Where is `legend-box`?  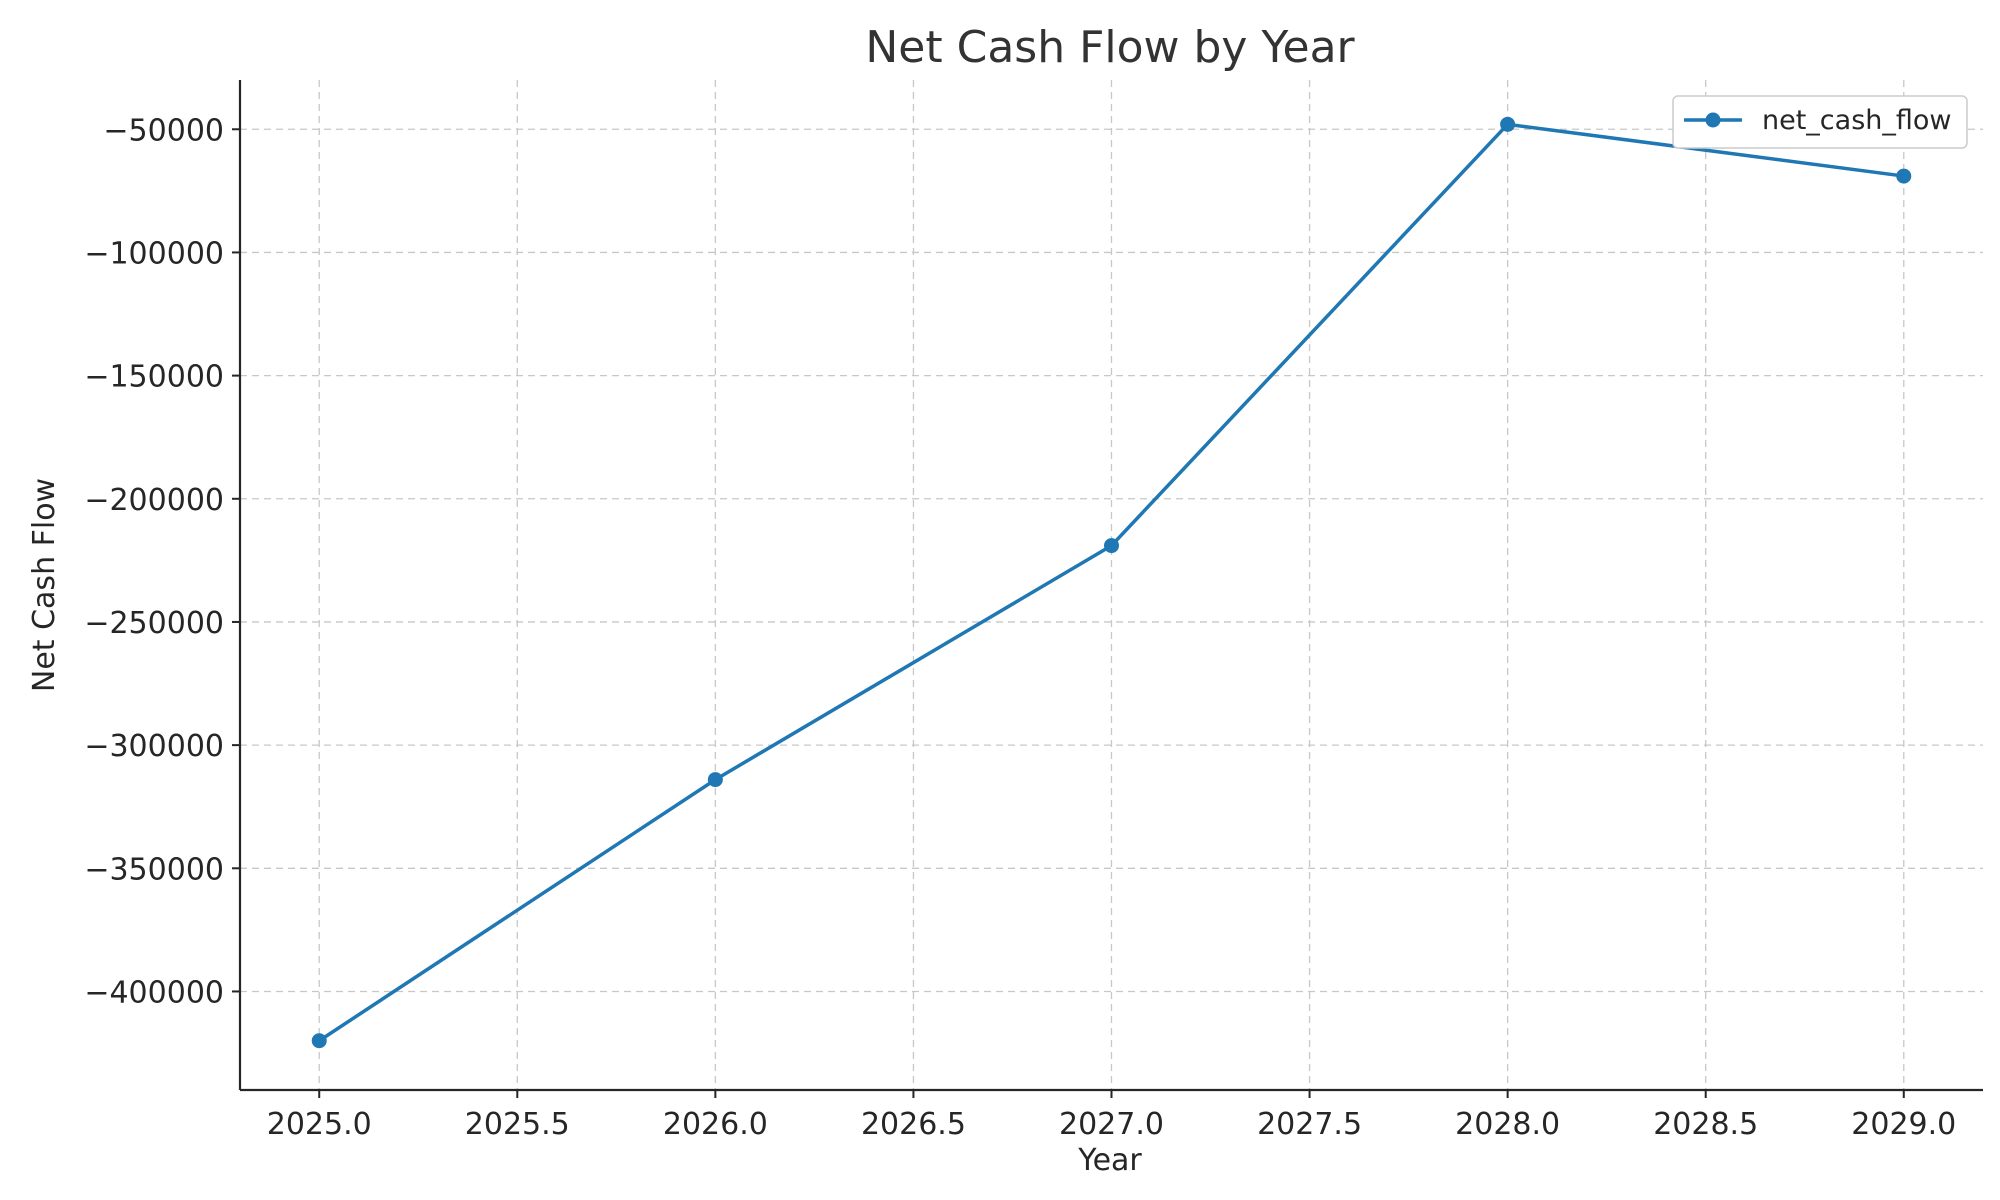
legend-box is located at coordinates (1820, 122).